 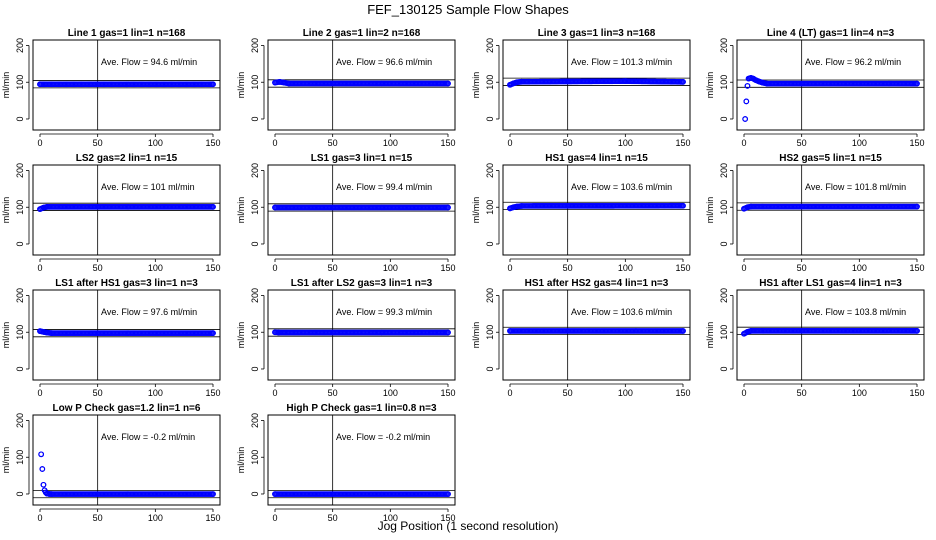 I want to click on average-flow-annotation: Ave. Flow = 103.8 ml/min, so click(x=855, y=312).